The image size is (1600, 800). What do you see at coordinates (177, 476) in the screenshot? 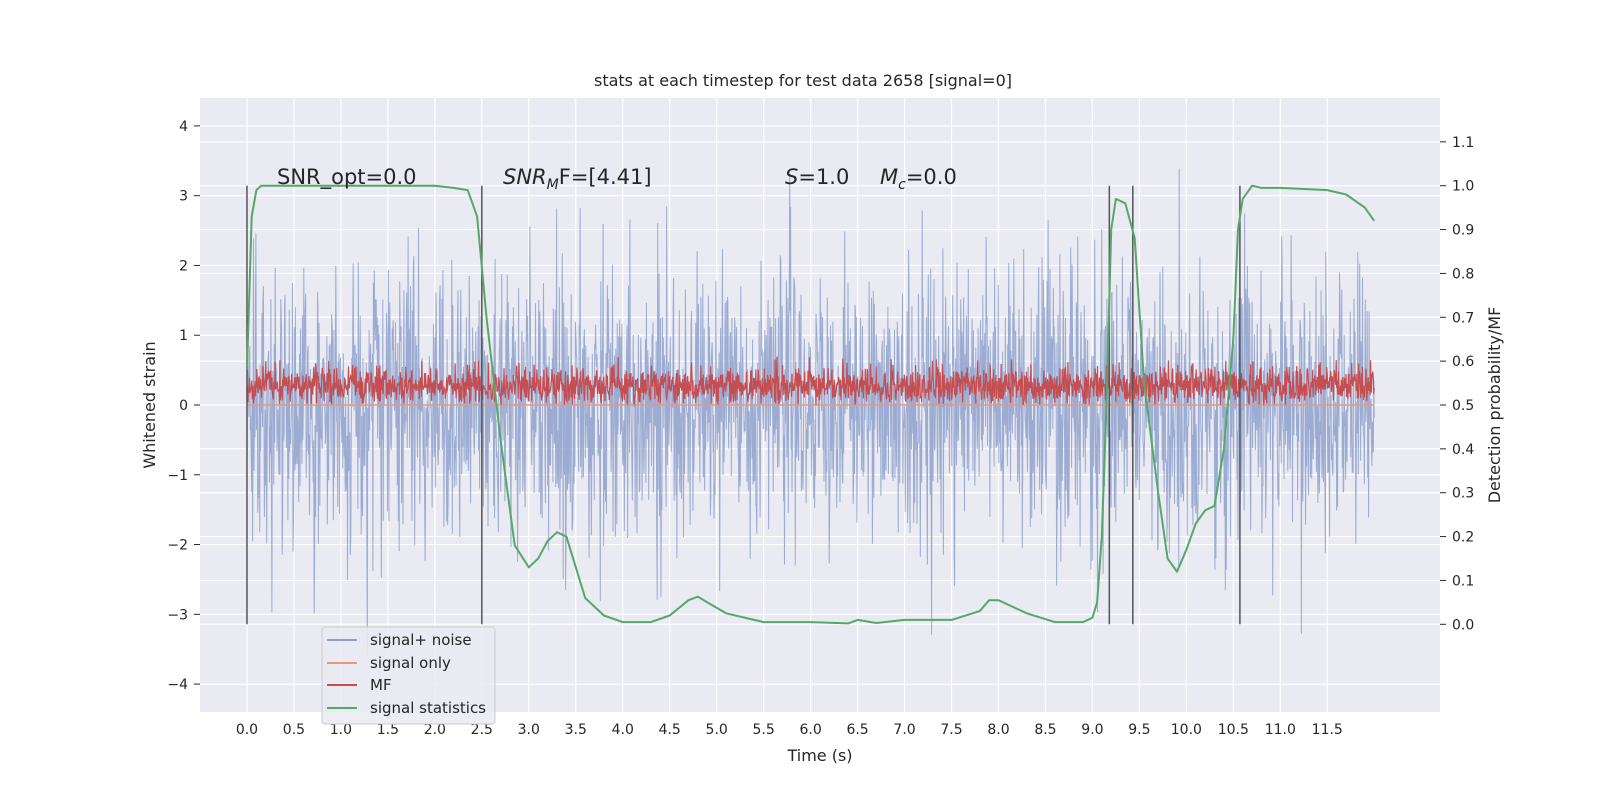
I see `y-tick-label: −1` at bounding box center [177, 476].